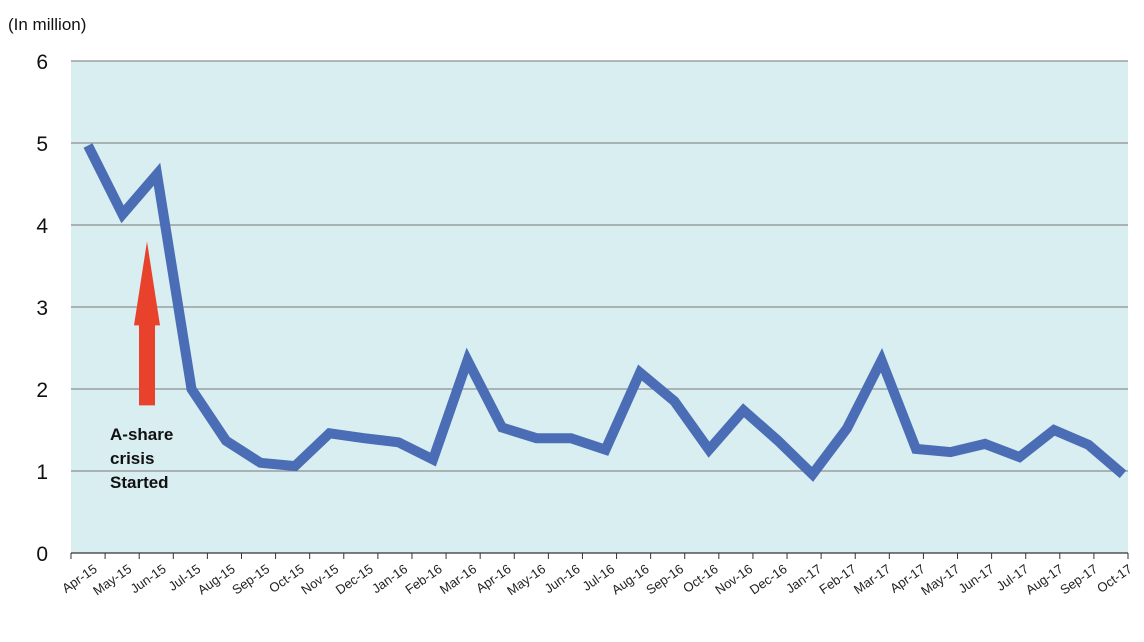 The height and width of the screenshot is (642, 1144). What do you see at coordinates (458, 579) in the screenshot?
I see `x-tick-label: Mar-16` at bounding box center [458, 579].